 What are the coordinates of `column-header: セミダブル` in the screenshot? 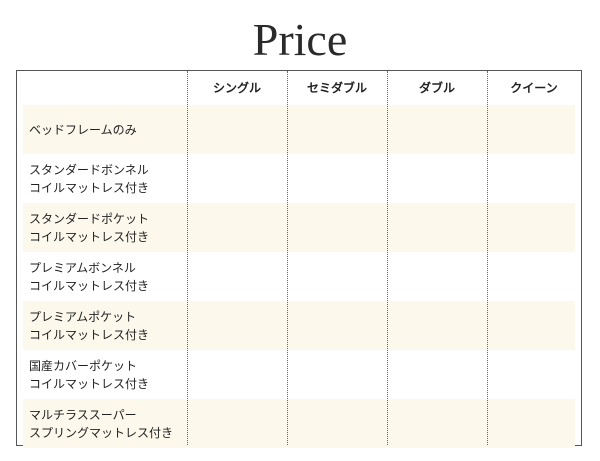 It's located at (336, 88).